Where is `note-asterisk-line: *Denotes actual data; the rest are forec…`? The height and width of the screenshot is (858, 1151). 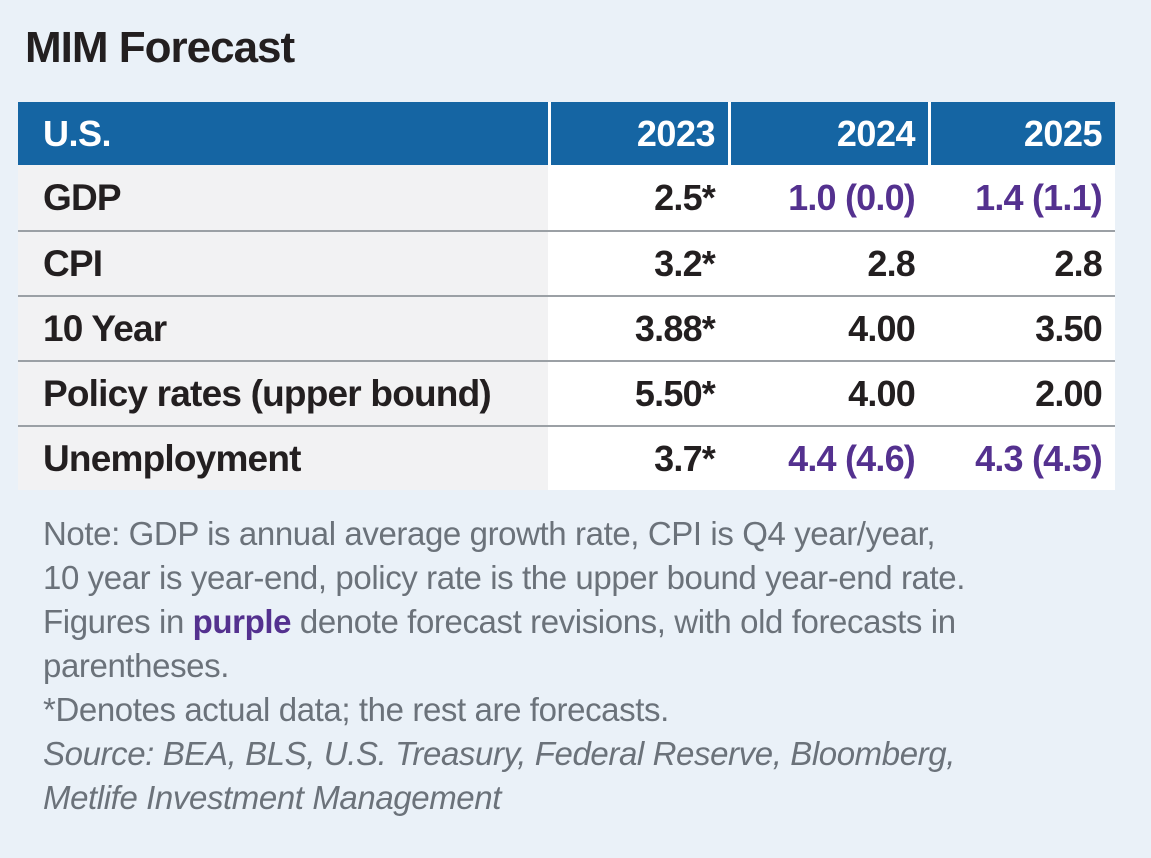
note-asterisk-line: *Denotes actual data; the rest are forec… is located at coordinates (356, 709).